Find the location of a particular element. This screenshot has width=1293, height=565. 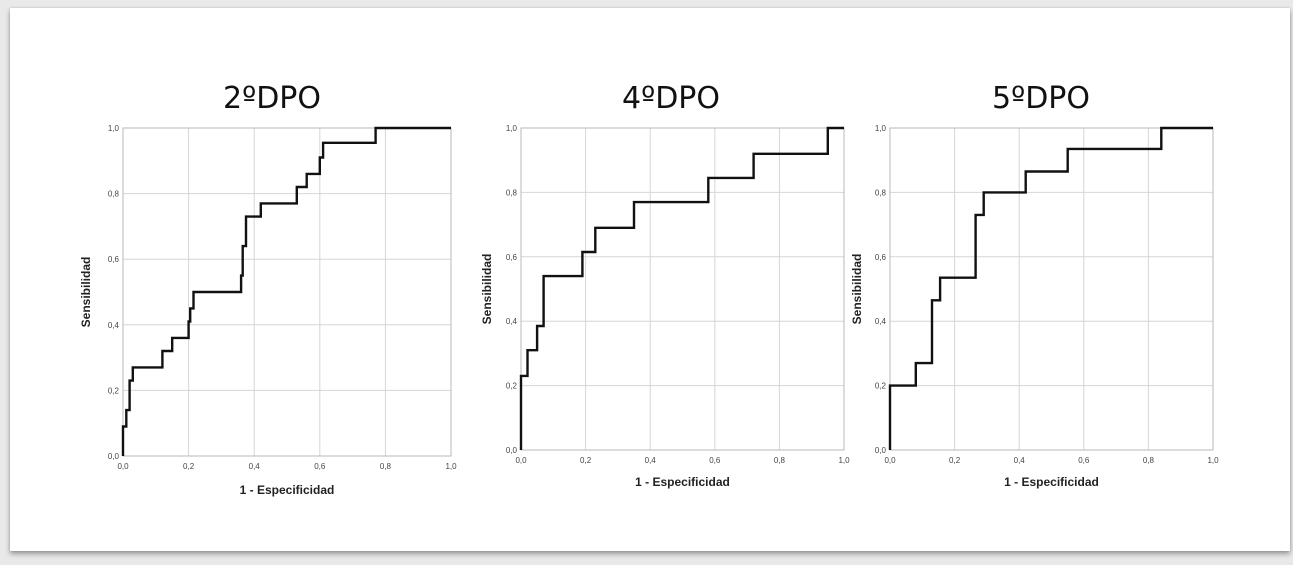

chart-title: 5ºDPO is located at coordinates (1041, 98).